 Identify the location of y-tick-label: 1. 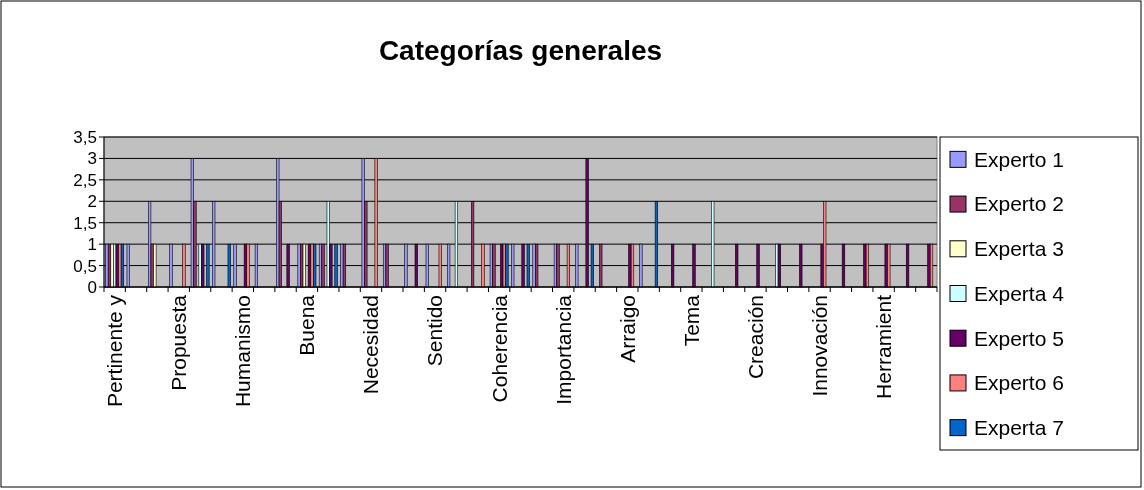
(92, 245).